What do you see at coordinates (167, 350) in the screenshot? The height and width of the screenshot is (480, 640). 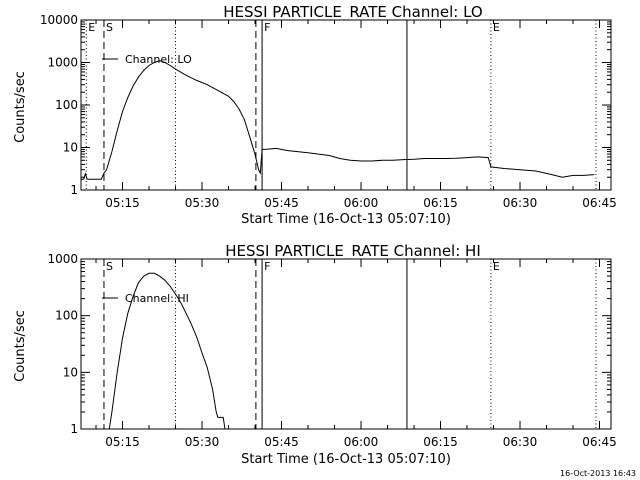 I see `series-line` at bounding box center [167, 350].